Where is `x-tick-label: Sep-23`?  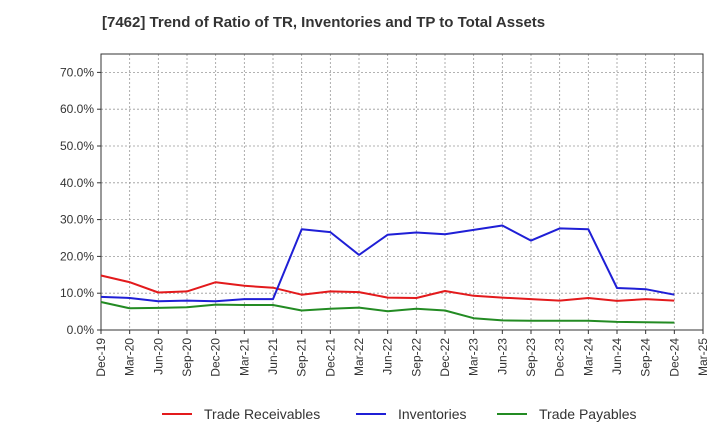 x-tick-label: Sep-23 is located at coordinates (531, 357).